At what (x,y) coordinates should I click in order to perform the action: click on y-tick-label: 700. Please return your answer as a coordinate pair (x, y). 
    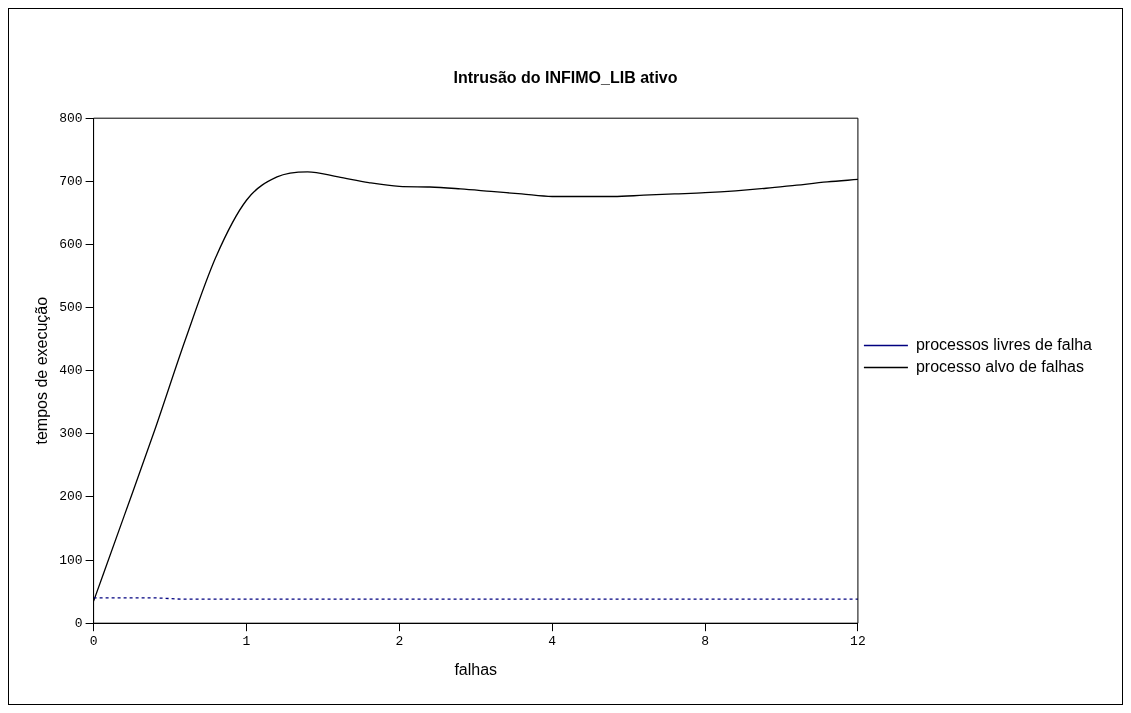
    Looking at the image, I should click on (71, 181).